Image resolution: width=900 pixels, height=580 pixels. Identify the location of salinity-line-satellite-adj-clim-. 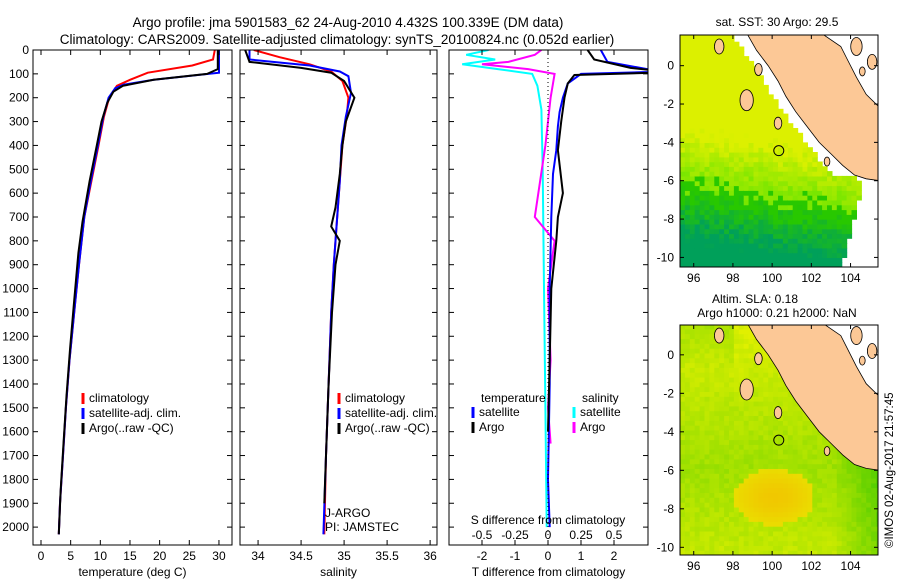
(300, 292).